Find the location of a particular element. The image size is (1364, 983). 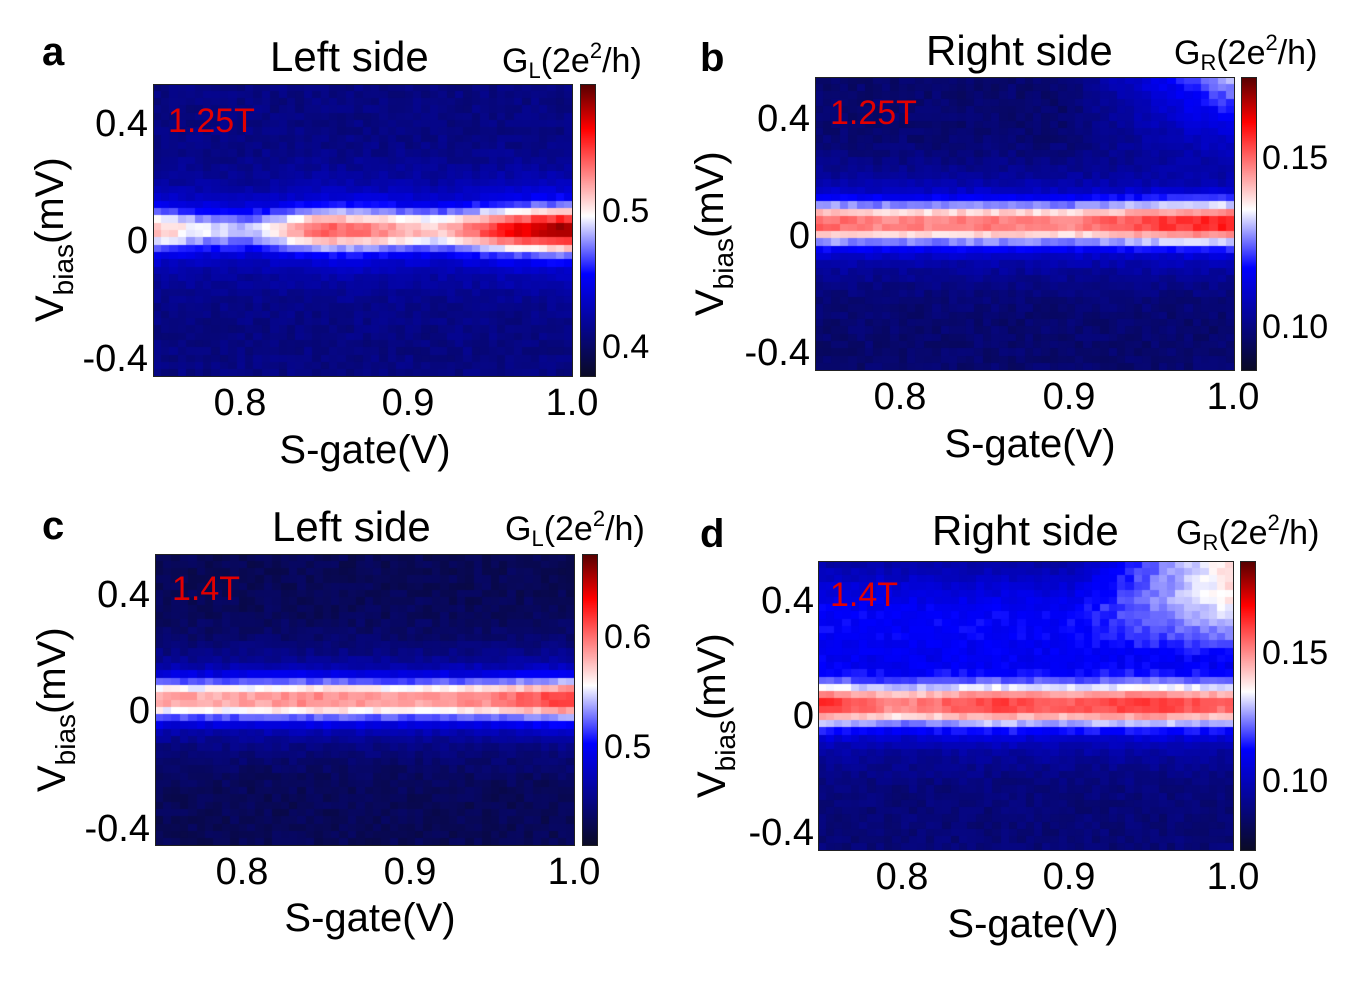

colorbar-tick-label: 0.6 is located at coordinates (628, 637).